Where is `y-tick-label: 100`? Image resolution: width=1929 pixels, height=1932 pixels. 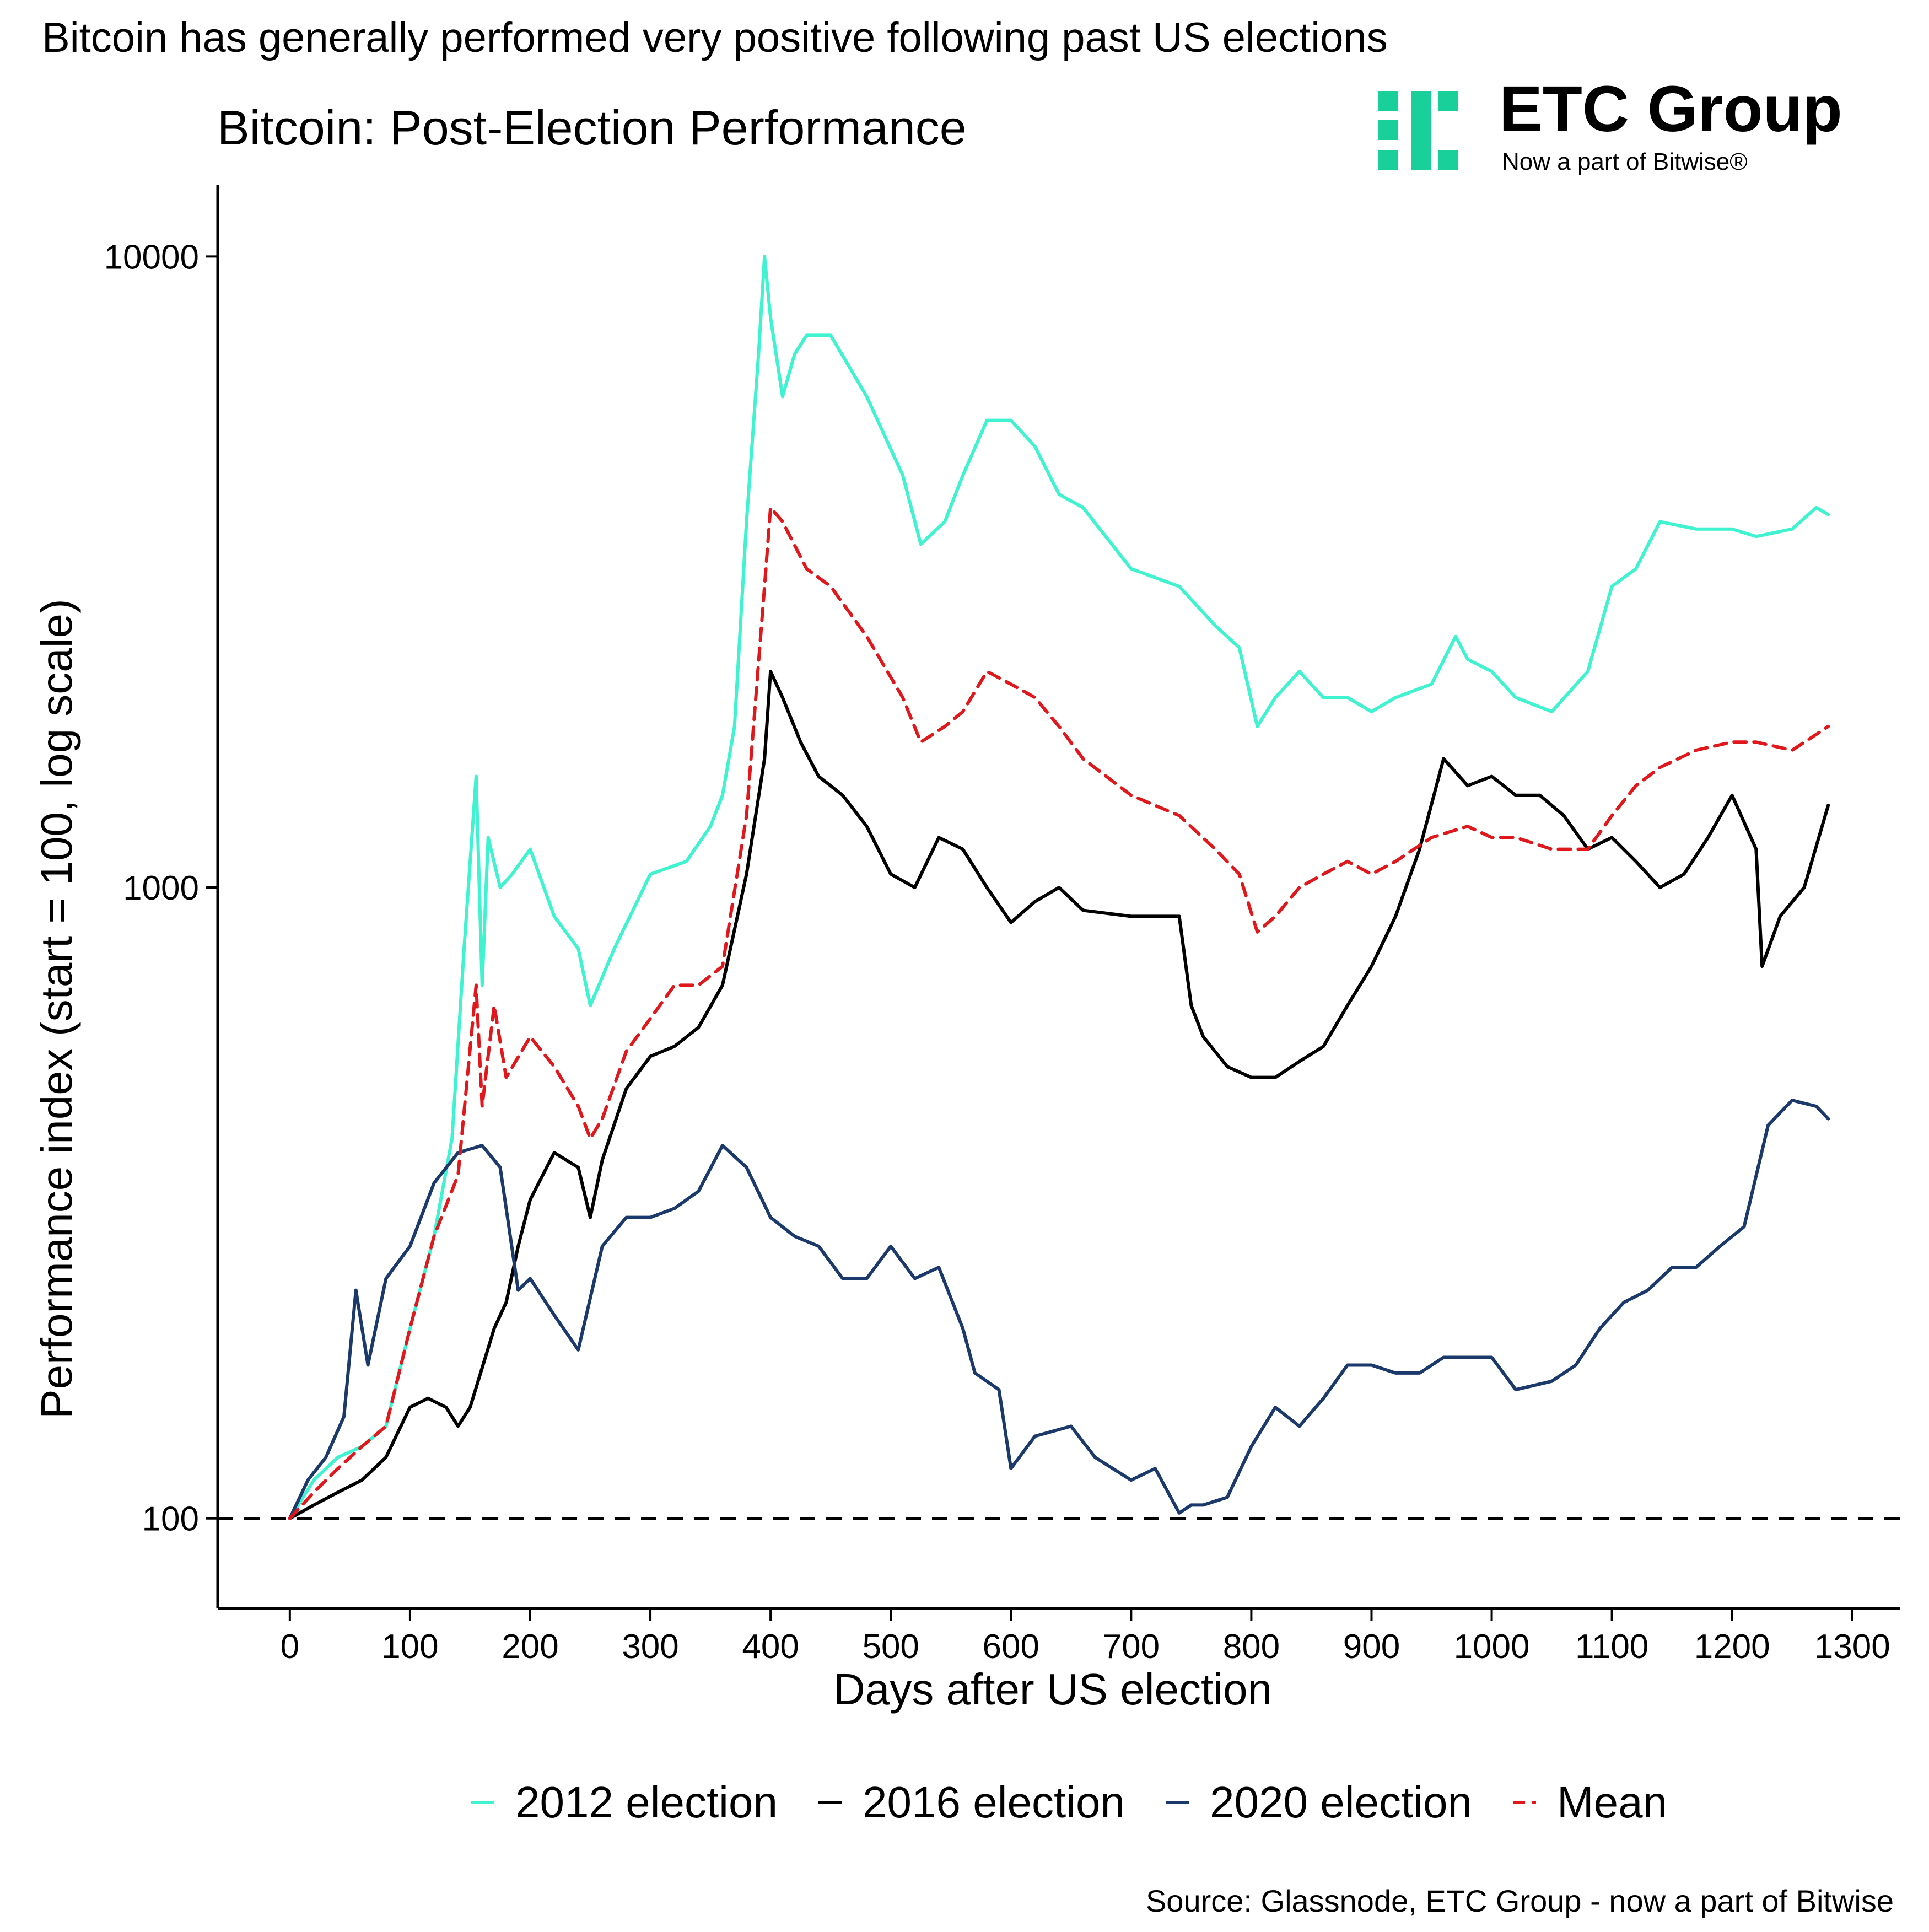 y-tick-label: 100 is located at coordinates (170, 1519).